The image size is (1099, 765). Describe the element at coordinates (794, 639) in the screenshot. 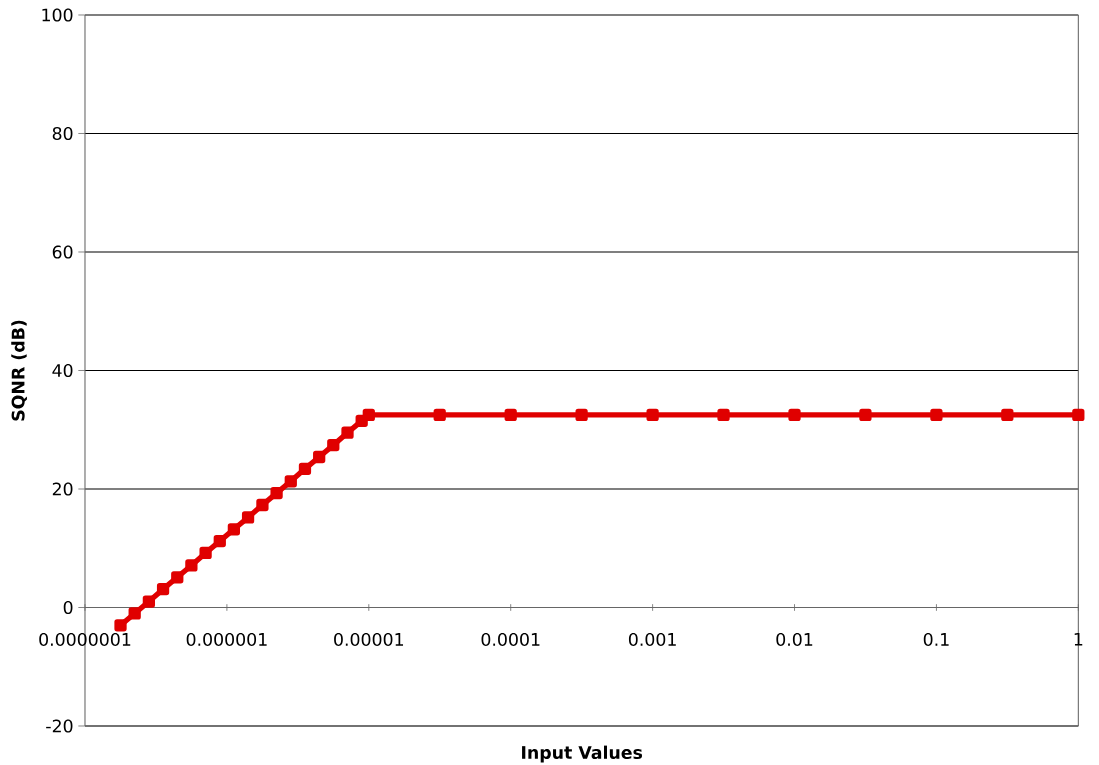

I see `x-tick-label: 0.01` at that location.